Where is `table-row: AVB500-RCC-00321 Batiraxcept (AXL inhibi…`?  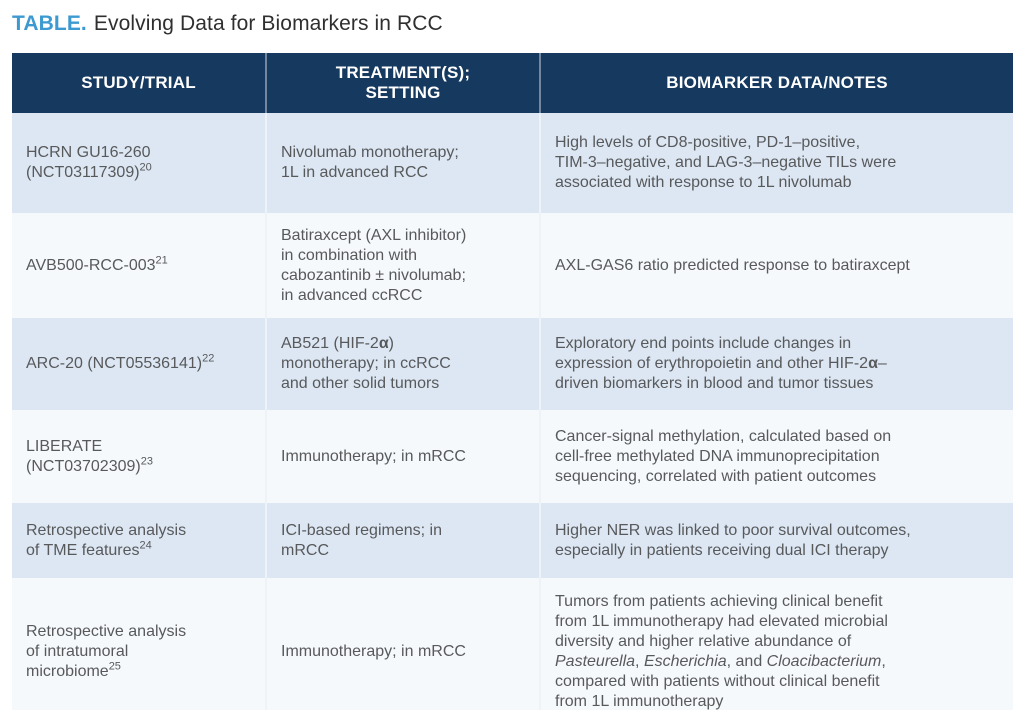 table-row: AVB500-RCC-00321 Batiraxcept (AXL inhibi… is located at coordinates (512, 265).